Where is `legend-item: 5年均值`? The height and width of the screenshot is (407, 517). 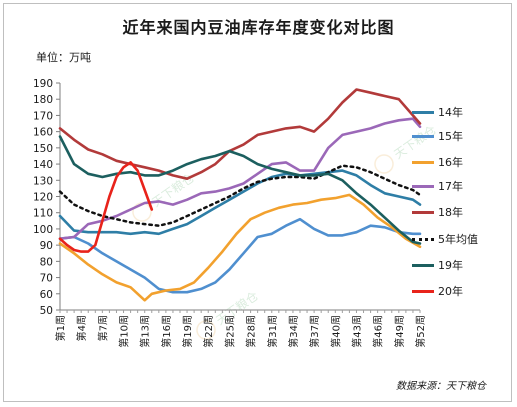
legend-item: 5年均值 is located at coordinates (462, 239).